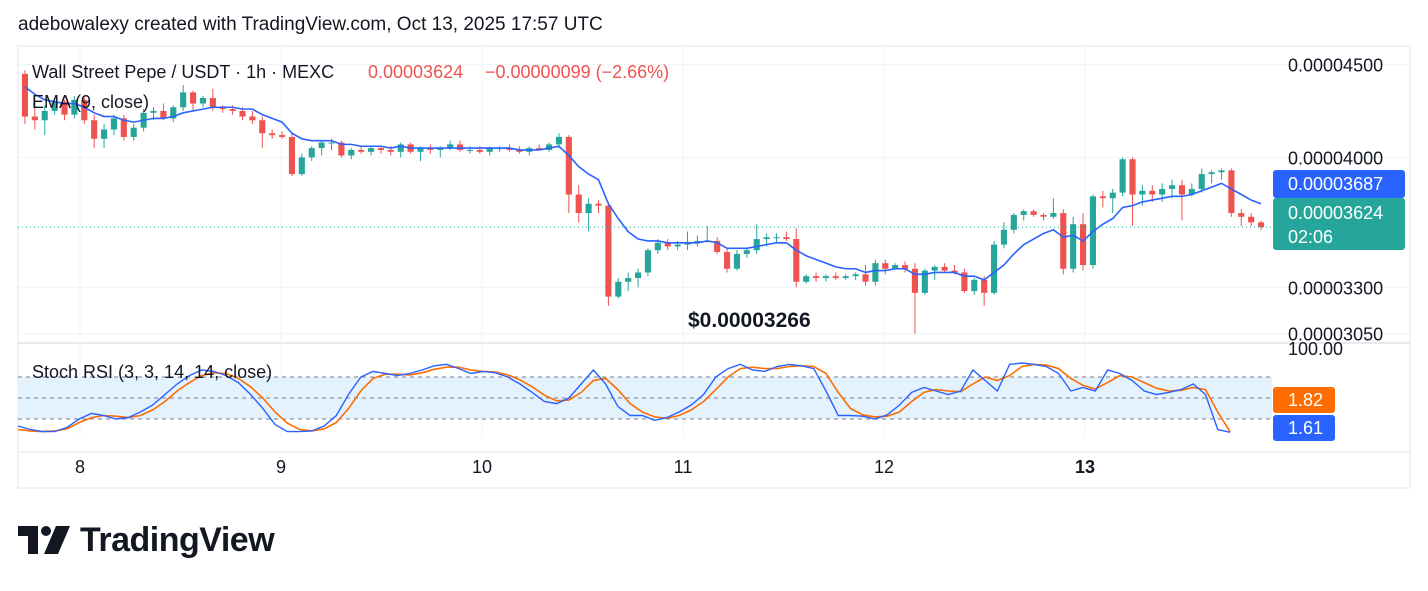 This screenshot has height=591, width=1428. What do you see at coordinates (177, 539) in the screenshot?
I see `tradingview-wordmark: TradingView` at bounding box center [177, 539].